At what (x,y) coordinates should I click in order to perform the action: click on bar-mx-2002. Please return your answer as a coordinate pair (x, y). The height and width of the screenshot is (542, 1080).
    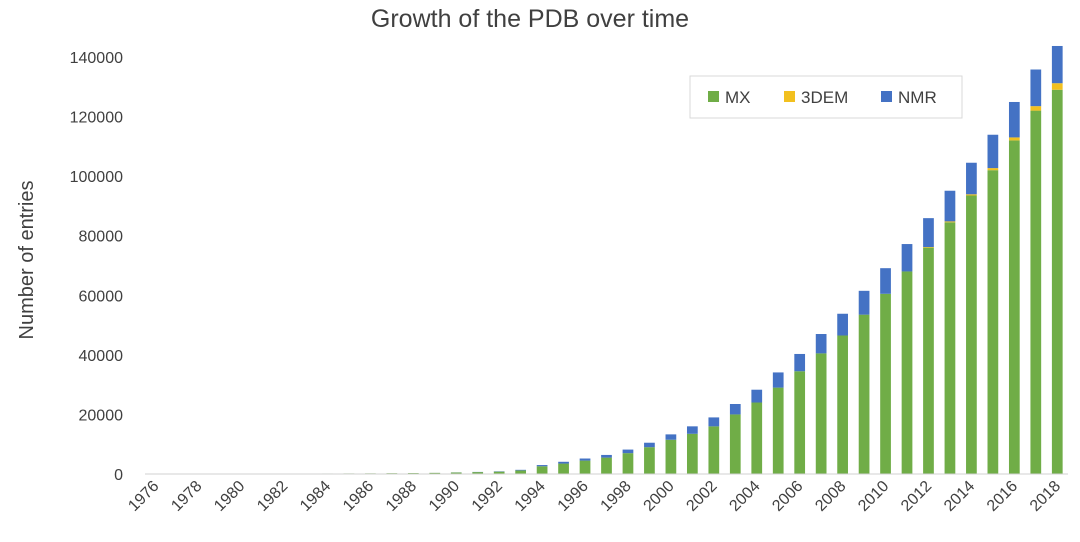
    Looking at the image, I should click on (714, 450).